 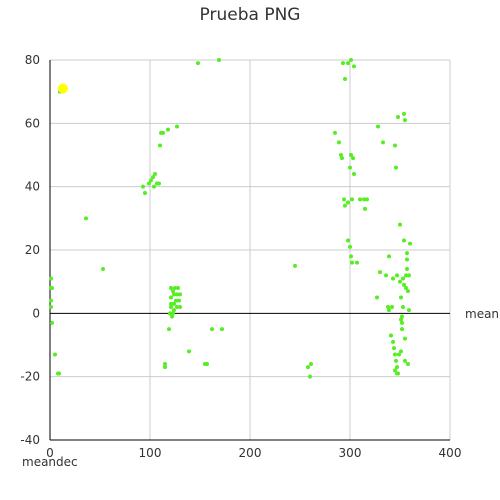 I want to click on x-tick-label: 100, so click(x=150, y=453).